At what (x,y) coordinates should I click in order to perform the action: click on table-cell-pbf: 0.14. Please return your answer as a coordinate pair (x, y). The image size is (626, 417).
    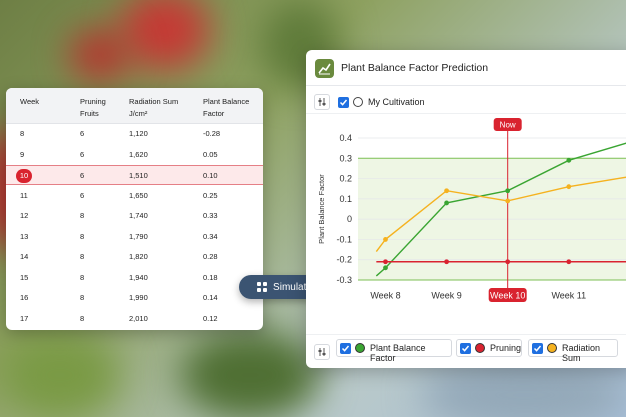
    Looking at the image, I should click on (210, 297).